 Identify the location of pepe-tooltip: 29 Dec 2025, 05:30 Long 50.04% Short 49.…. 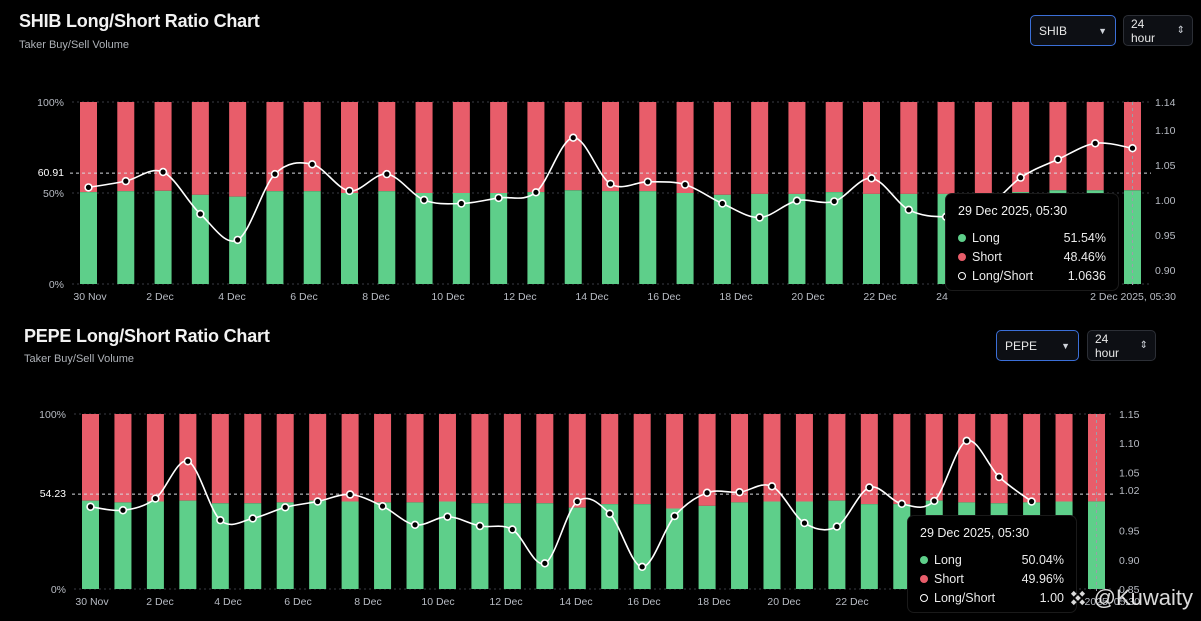
(992, 564).